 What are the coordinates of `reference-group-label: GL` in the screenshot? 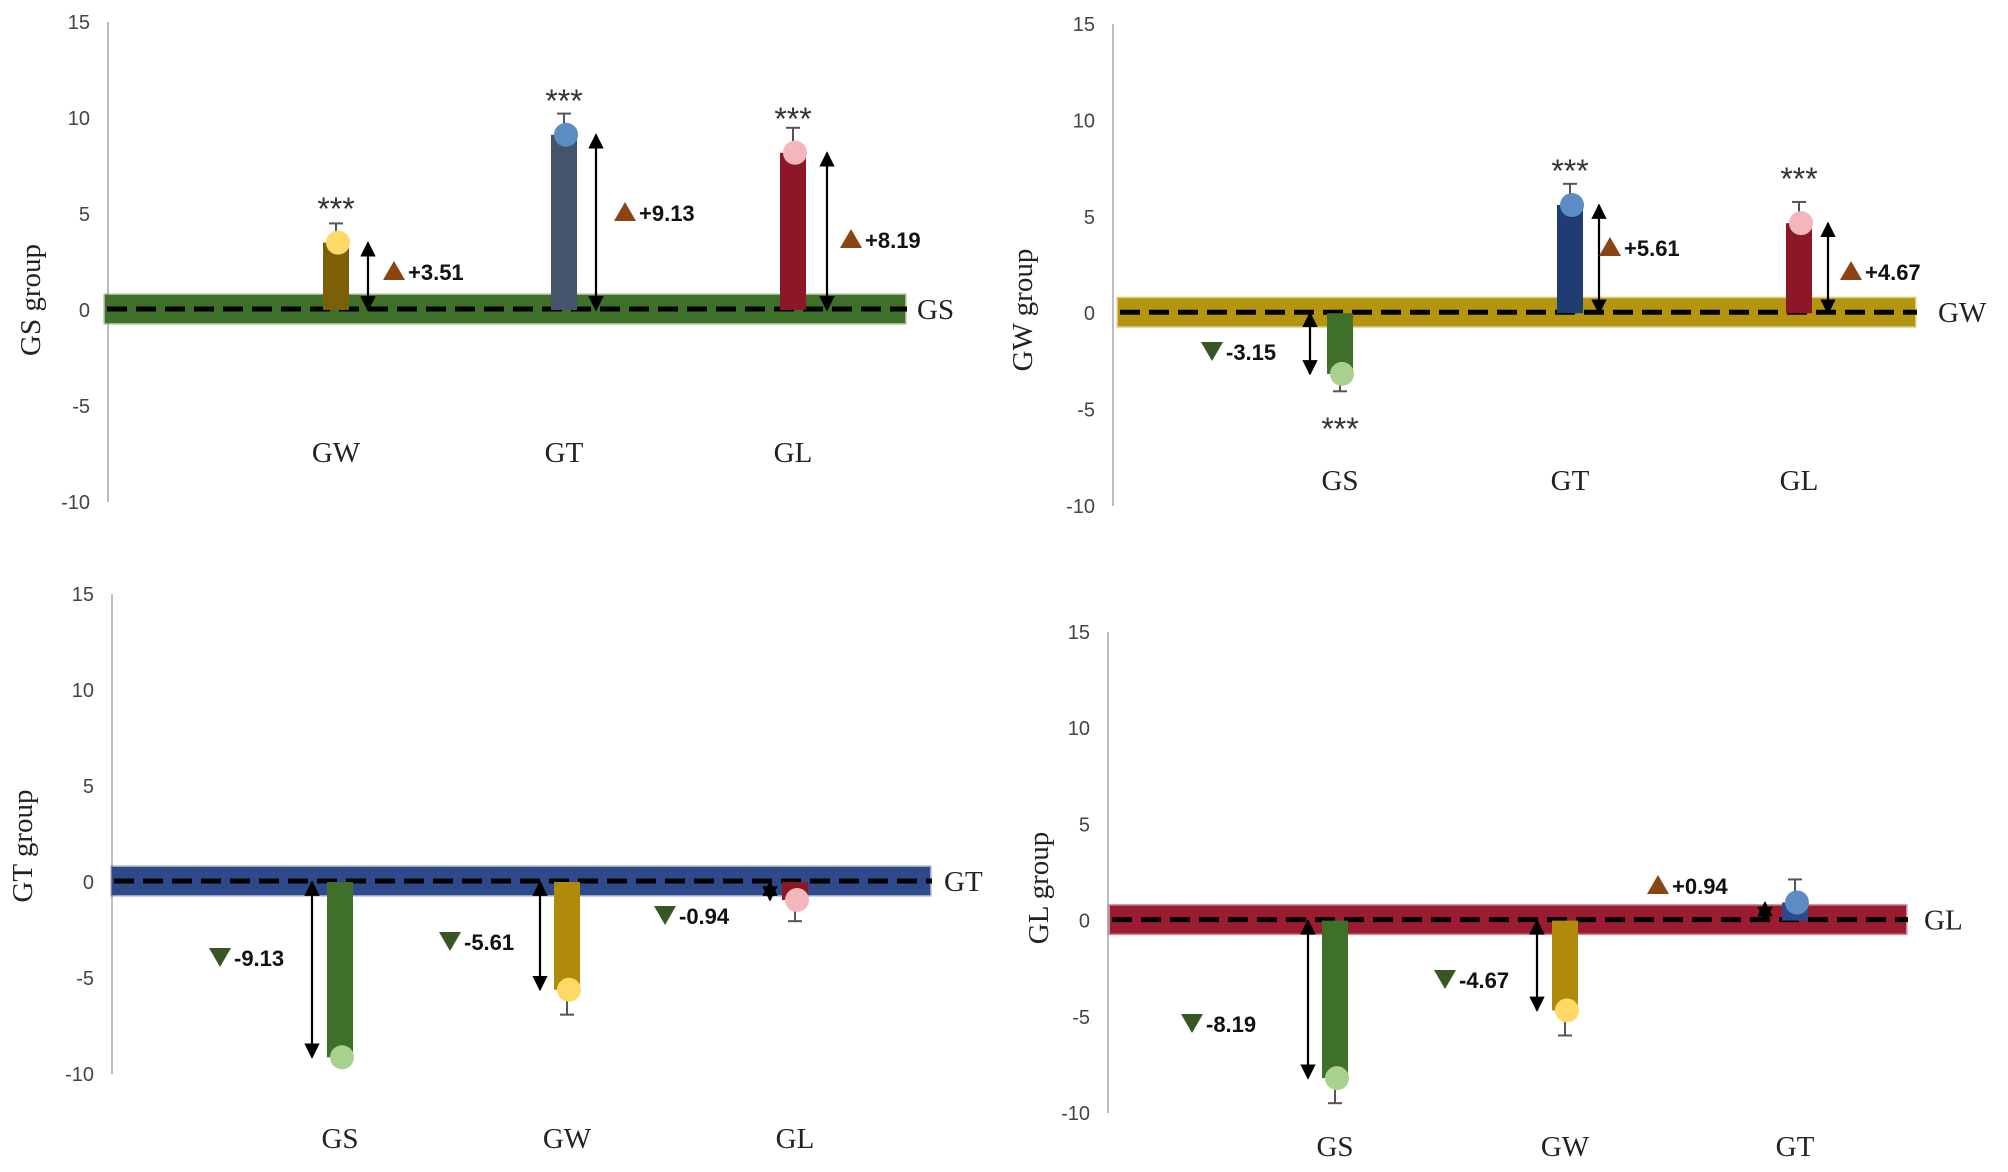 It's located at (1943, 921).